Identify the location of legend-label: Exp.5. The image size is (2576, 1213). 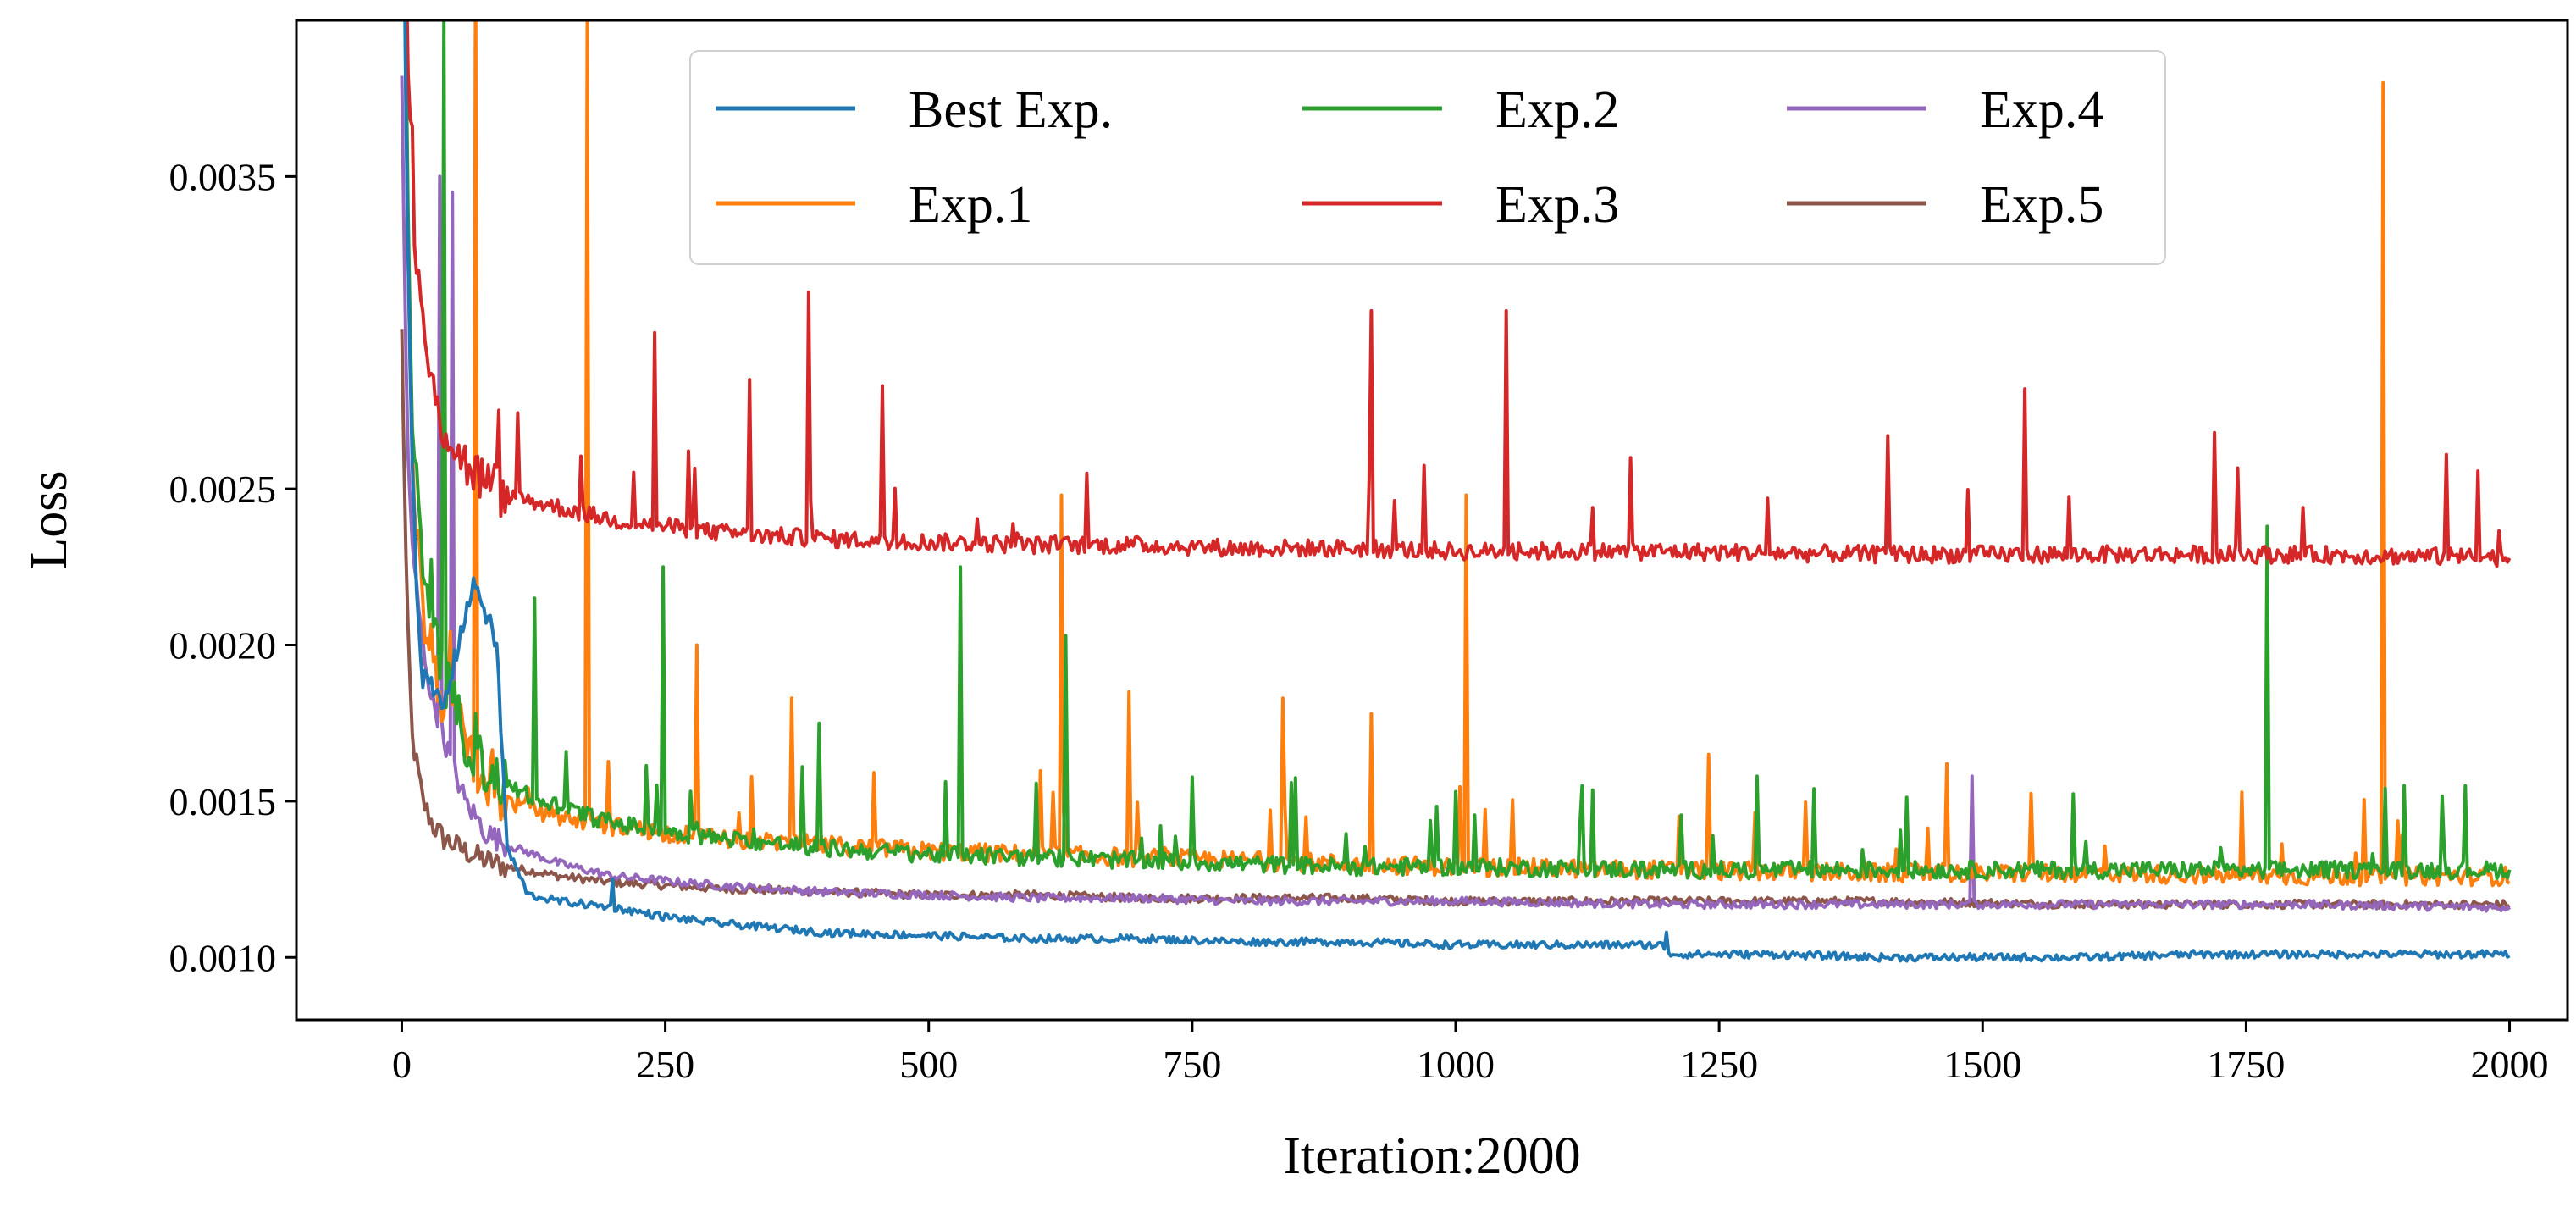
(2041, 205).